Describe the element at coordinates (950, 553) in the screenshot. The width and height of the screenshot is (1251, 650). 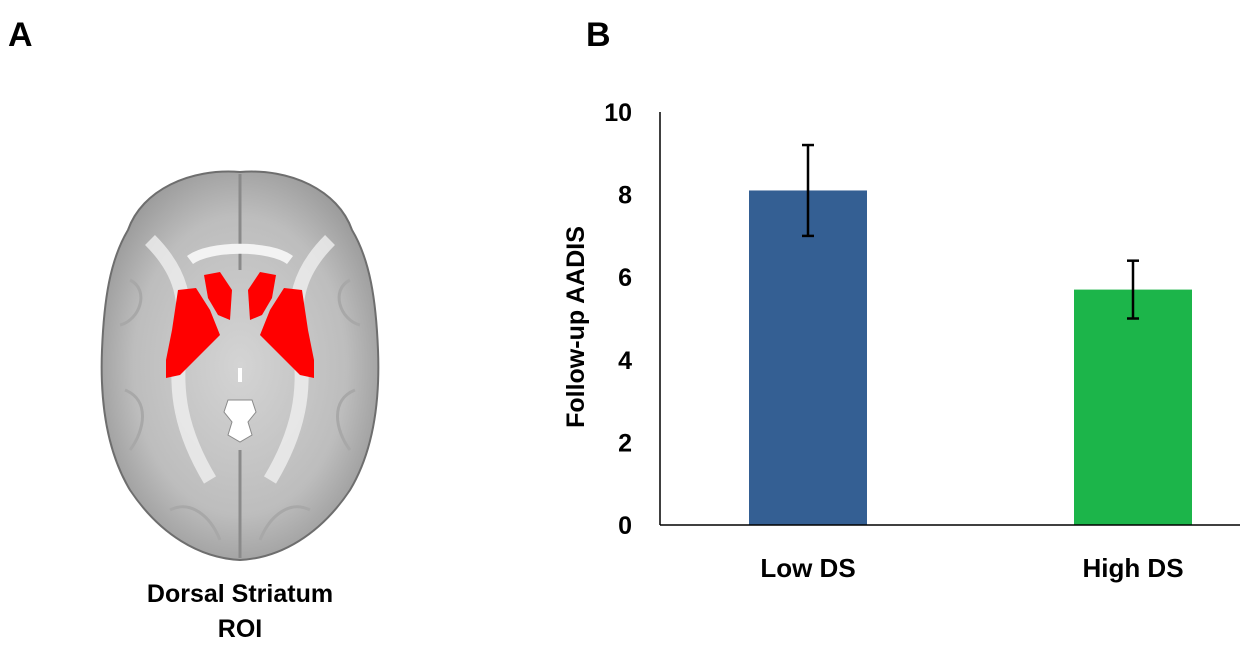
I see `x-axis: Low DS High DS` at that location.